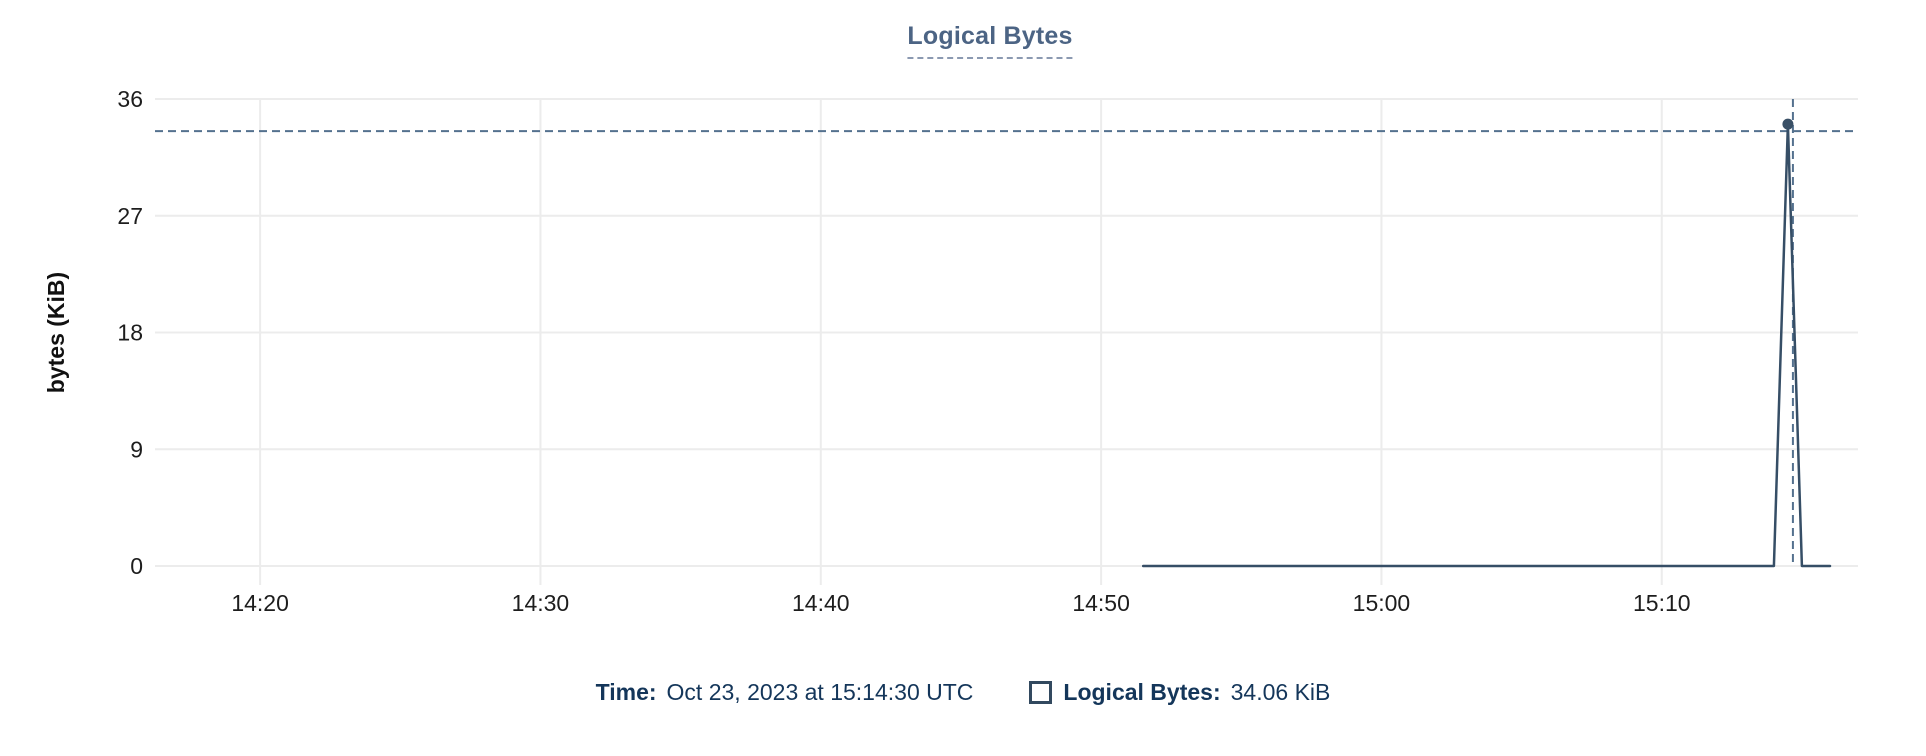 Image resolution: width=1926 pixels, height=756 pixels. I want to click on x-tick-label: 14:50, so click(1101, 603).